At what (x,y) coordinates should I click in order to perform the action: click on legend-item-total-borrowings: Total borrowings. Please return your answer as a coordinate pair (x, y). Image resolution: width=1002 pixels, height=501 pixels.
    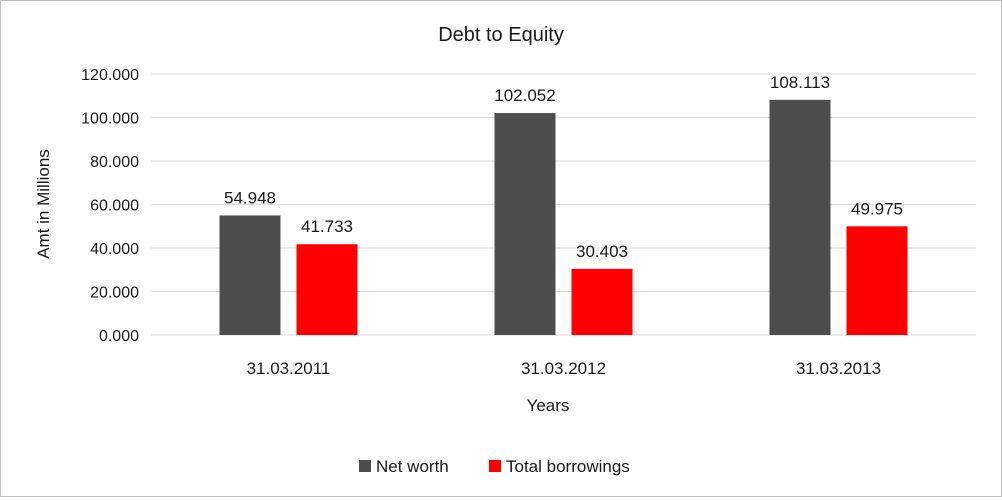
    Looking at the image, I should click on (559, 466).